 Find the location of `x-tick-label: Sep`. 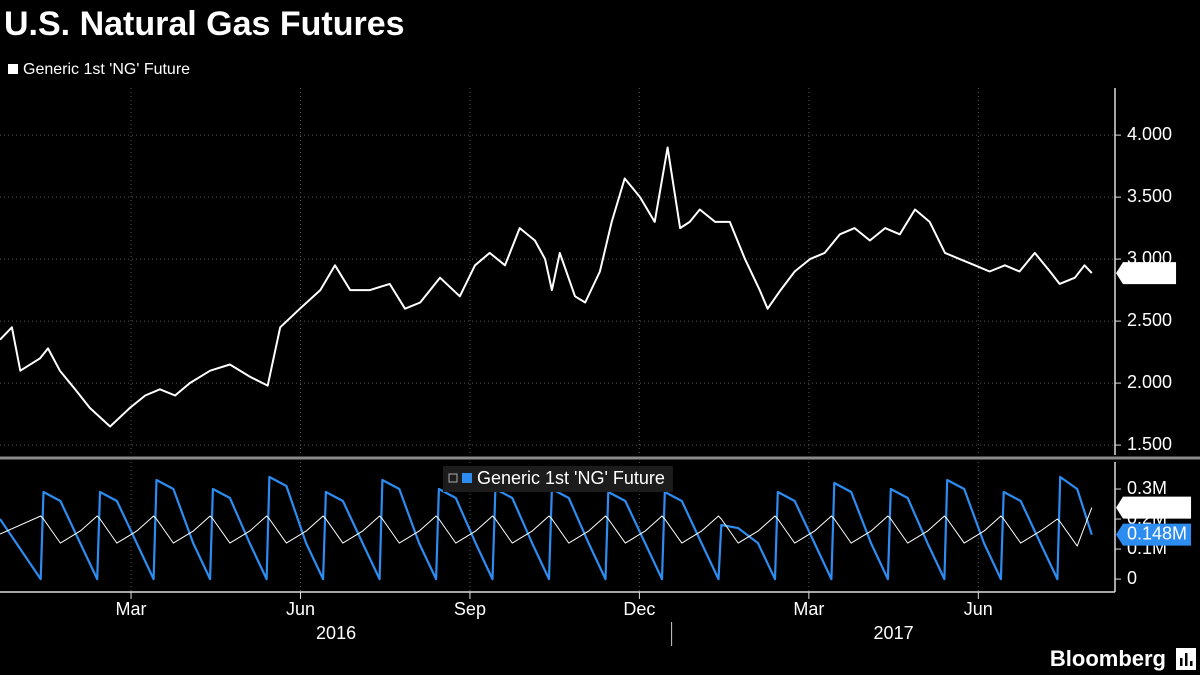

x-tick-label: Sep is located at coordinates (470, 609).